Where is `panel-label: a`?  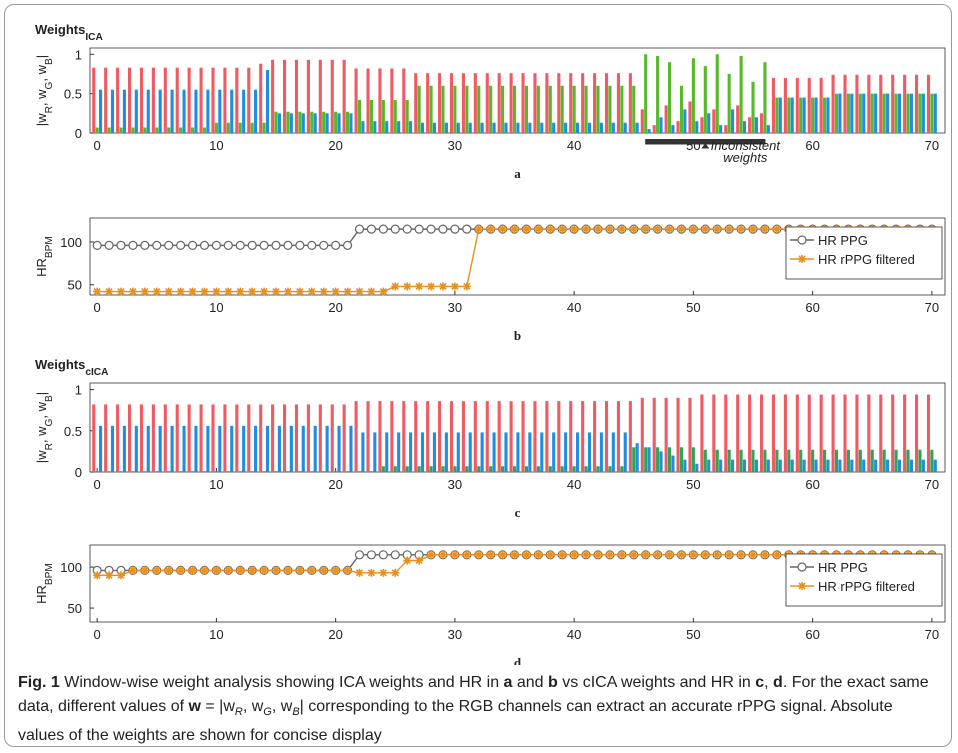
panel-label: a is located at coordinates (517, 173).